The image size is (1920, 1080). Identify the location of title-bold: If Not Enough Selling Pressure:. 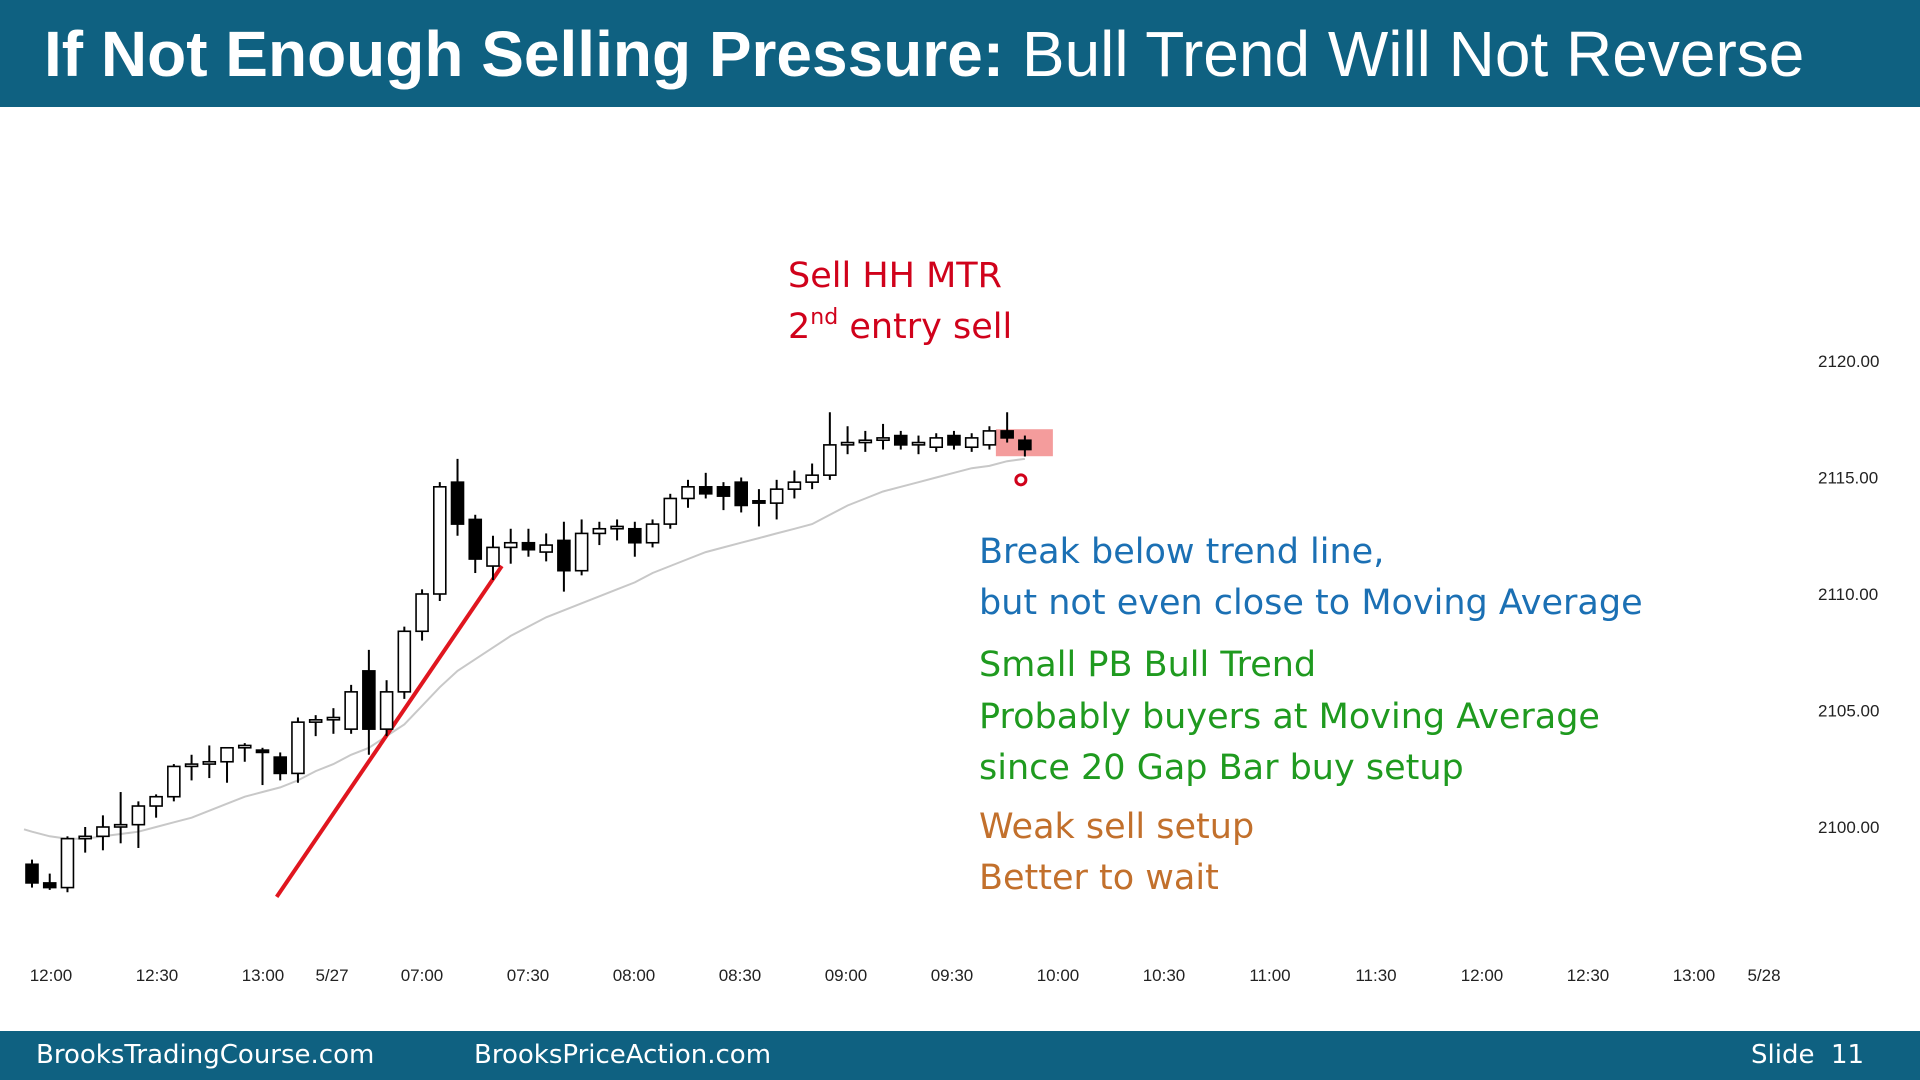
(524, 54).